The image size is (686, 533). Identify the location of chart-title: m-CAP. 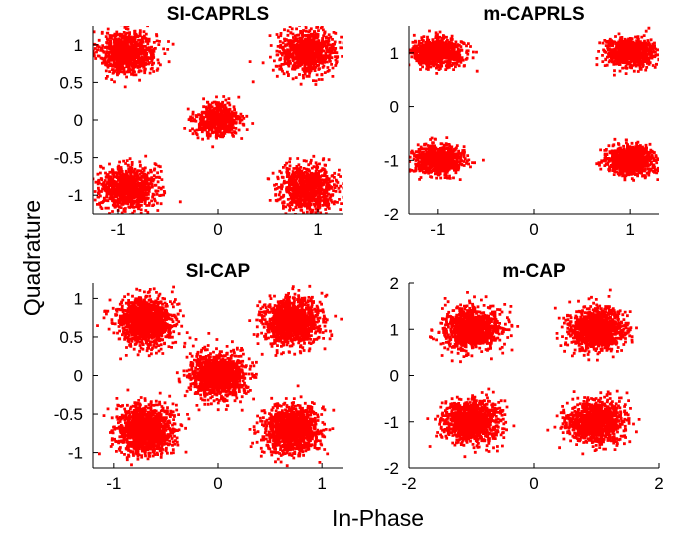
(534, 271).